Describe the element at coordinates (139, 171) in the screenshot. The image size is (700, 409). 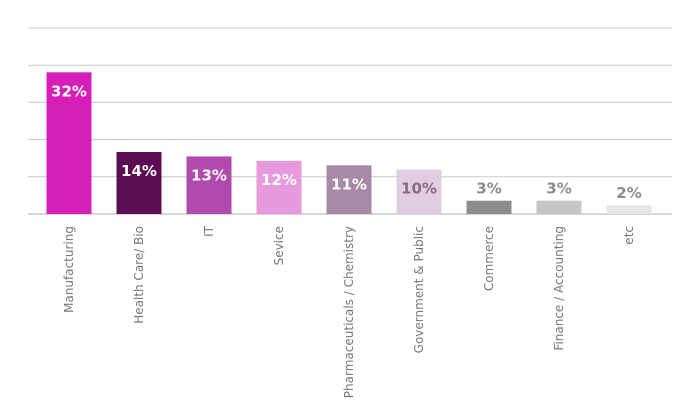
I see `value-label: 14%` at that location.